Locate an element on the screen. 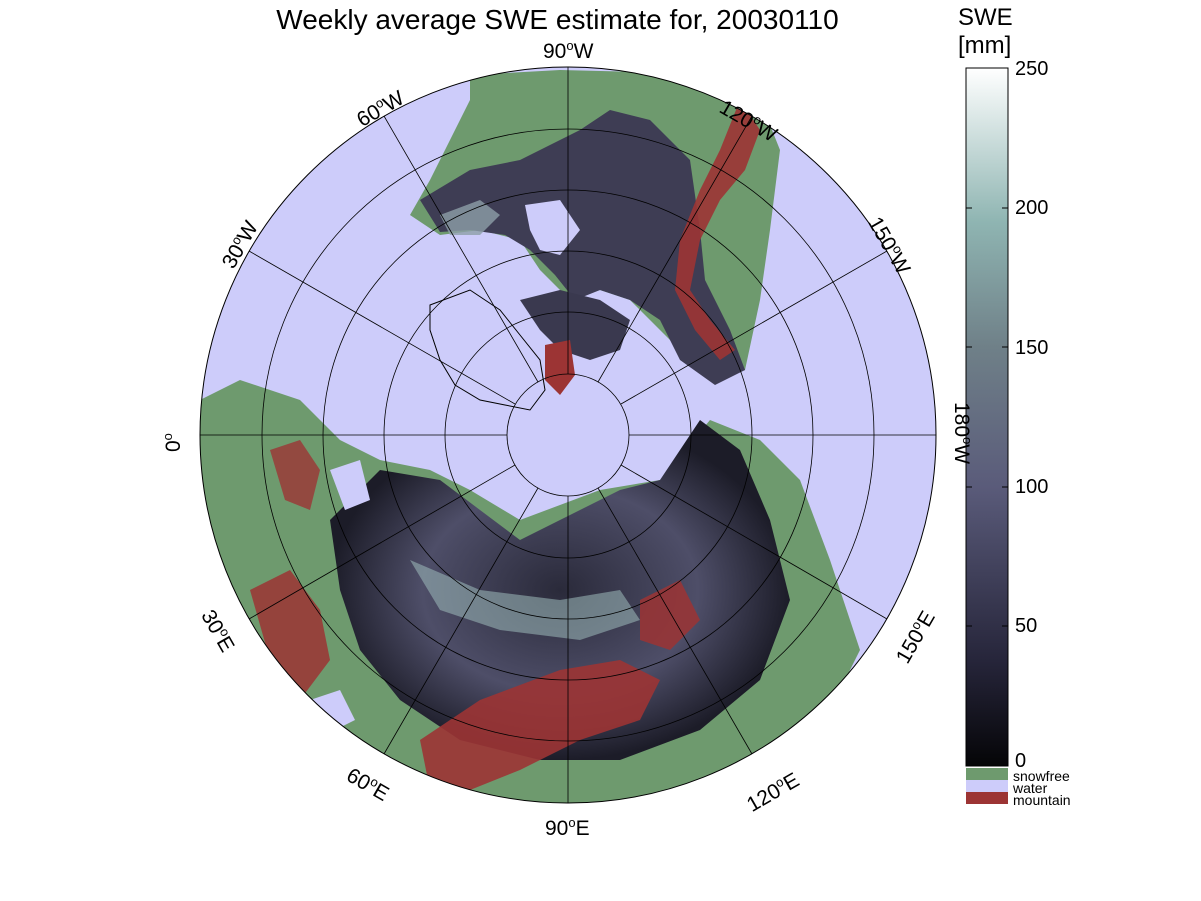 The height and width of the screenshot is (901, 1201). hudson-bay is located at coordinates (552, 227).